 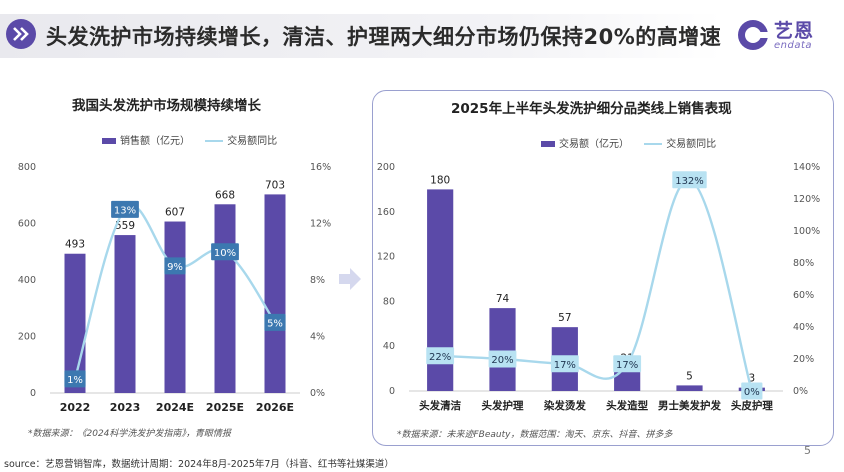 What do you see at coordinates (225, 195) in the screenshot?
I see `bar-value-label: 668` at bounding box center [225, 195].